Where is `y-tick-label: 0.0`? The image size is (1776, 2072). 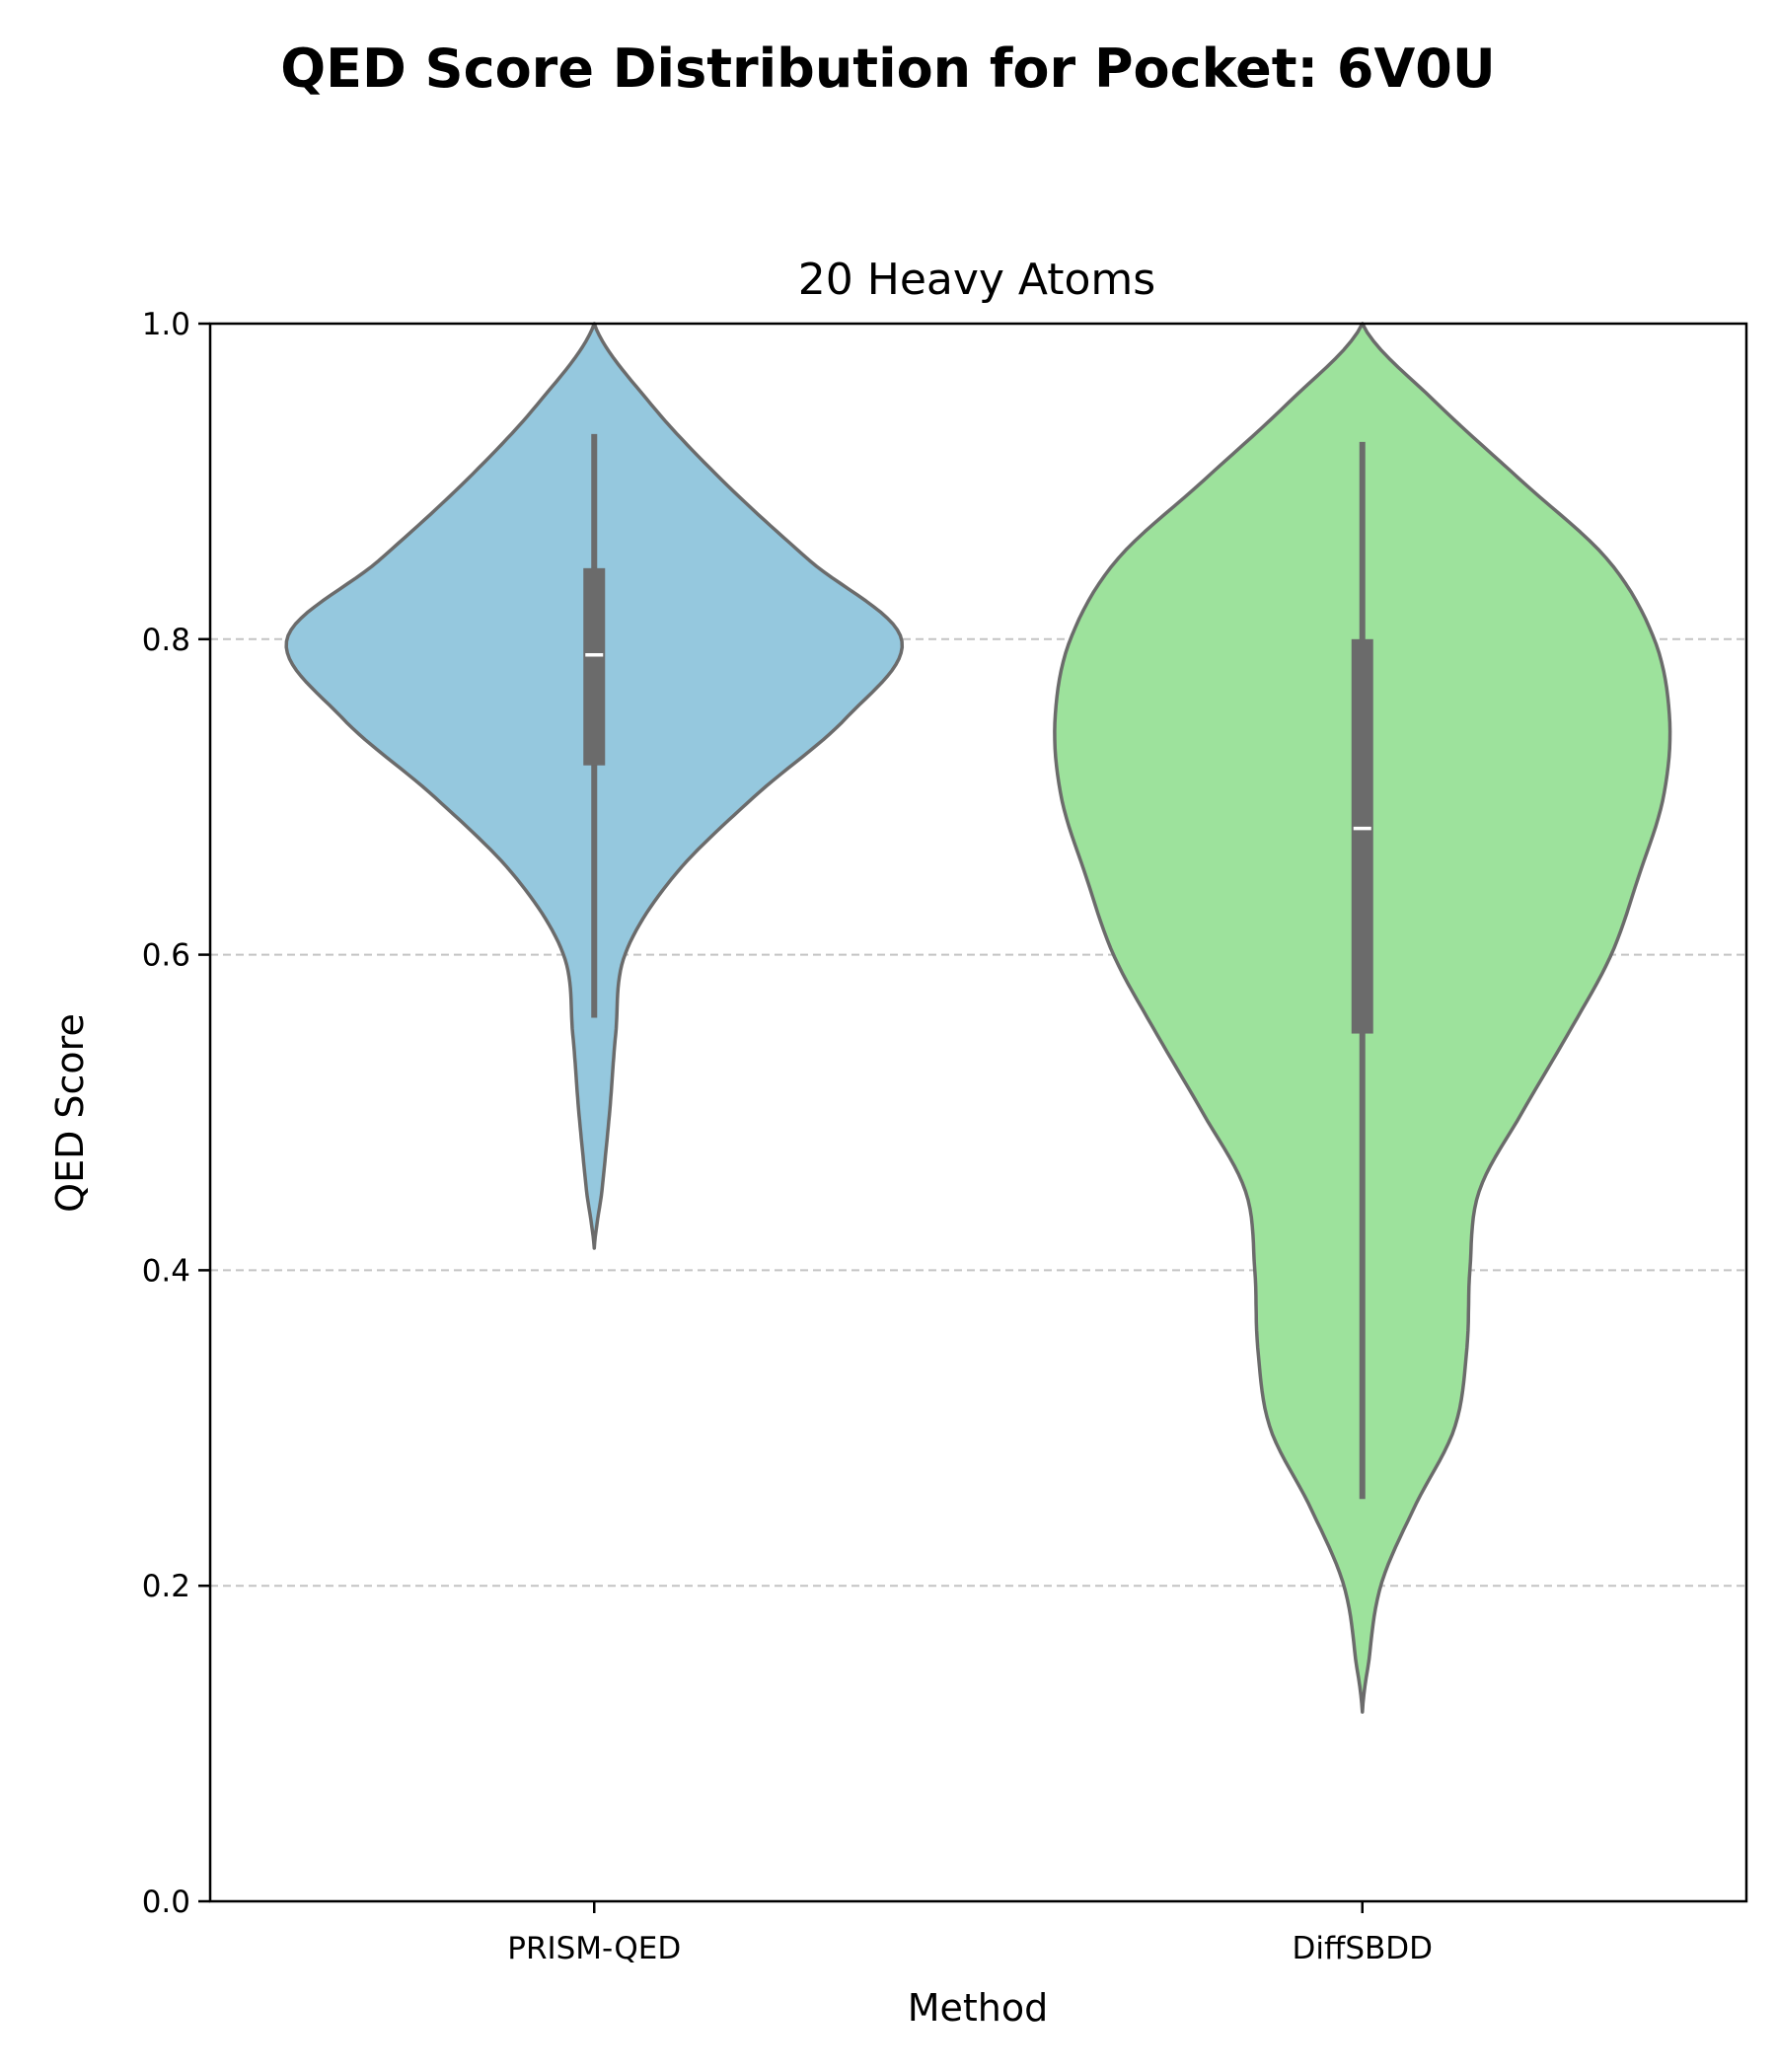
y-tick-label: 0.0 is located at coordinates (166, 1903).